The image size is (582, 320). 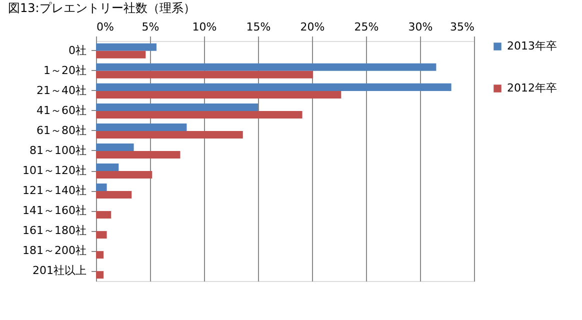 What do you see at coordinates (65, 70) in the screenshot?
I see `y-tick-label: 1～20社` at bounding box center [65, 70].